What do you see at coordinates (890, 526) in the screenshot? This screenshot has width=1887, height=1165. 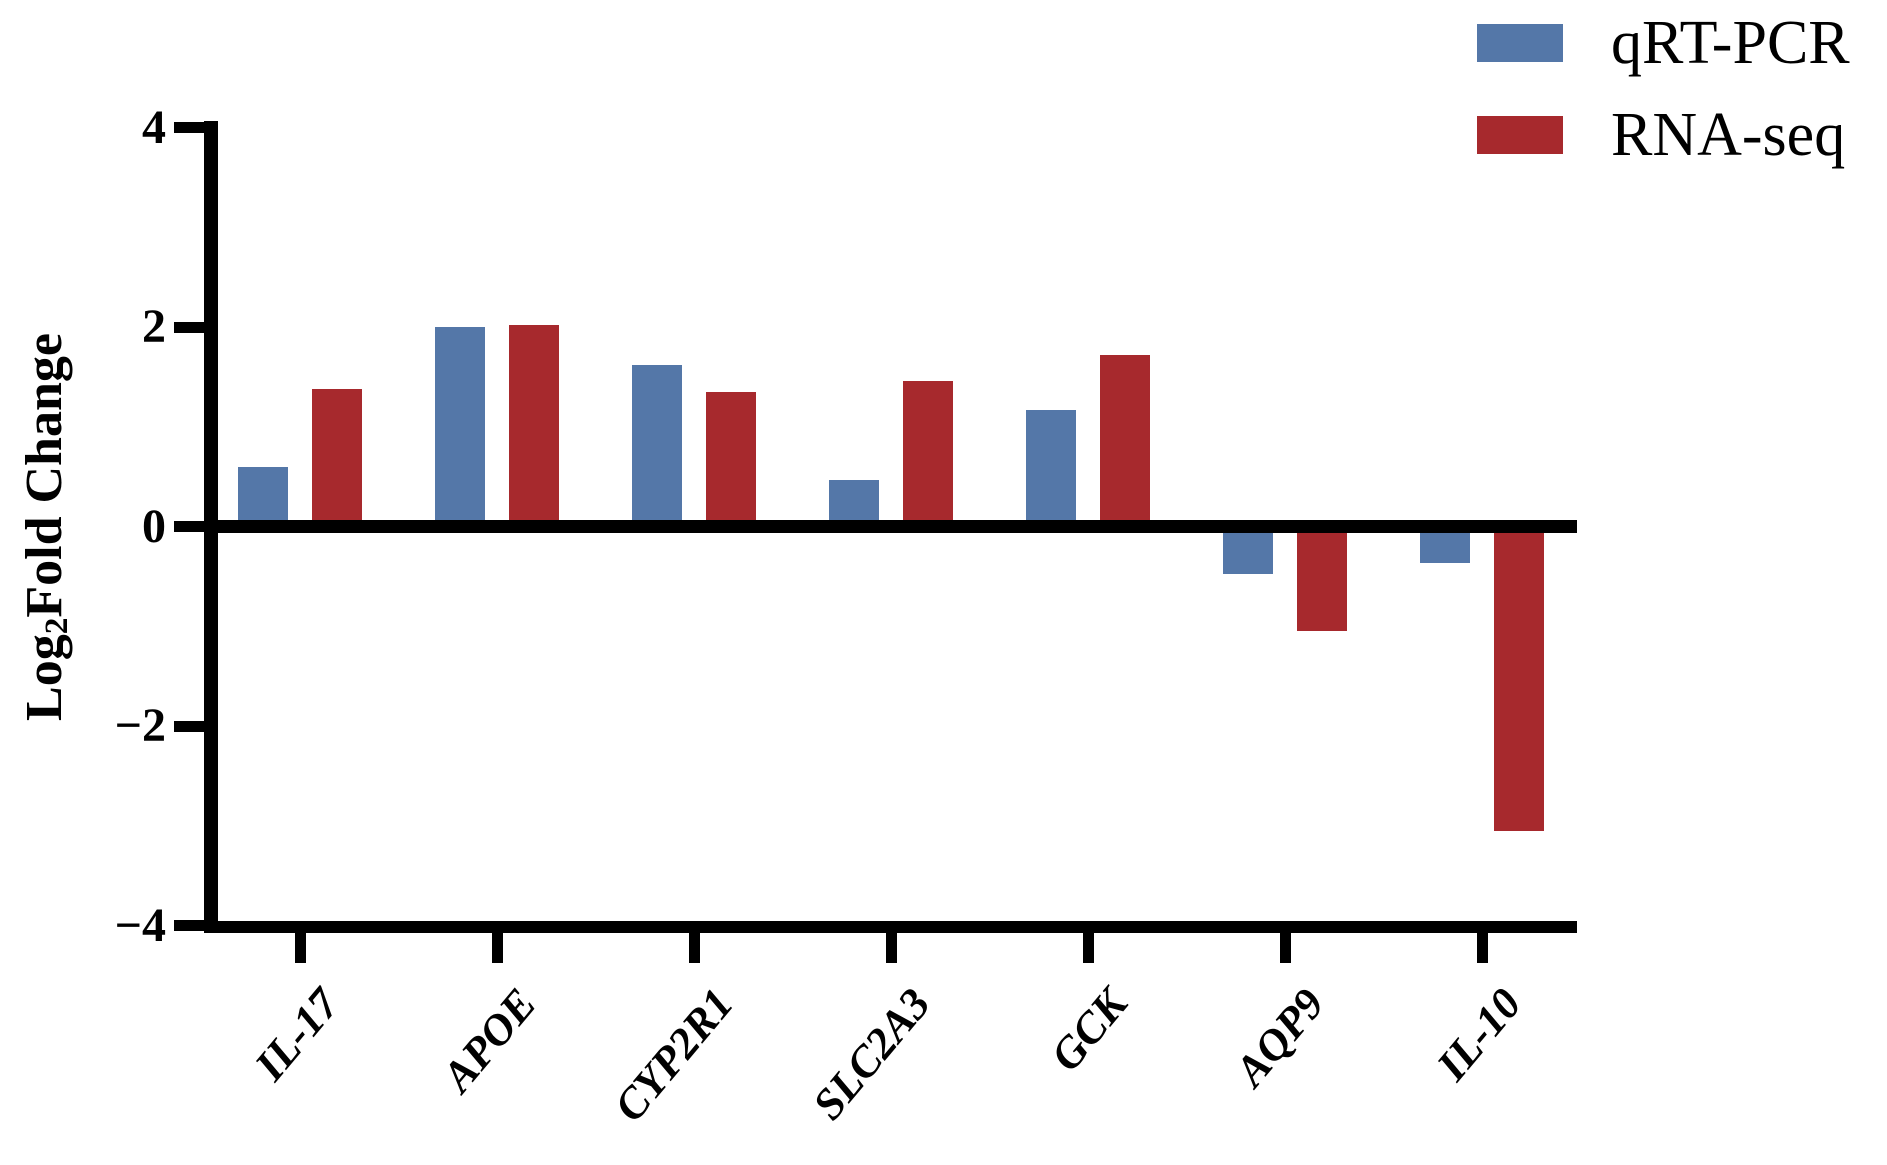 I see `zero-line` at bounding box center [890, 526].